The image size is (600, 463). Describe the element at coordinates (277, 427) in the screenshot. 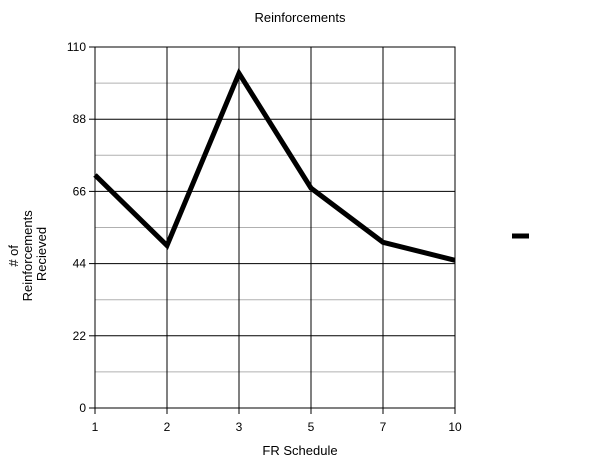

I see `x-tick-labels: 1 2 3 5 7 10` at that location.